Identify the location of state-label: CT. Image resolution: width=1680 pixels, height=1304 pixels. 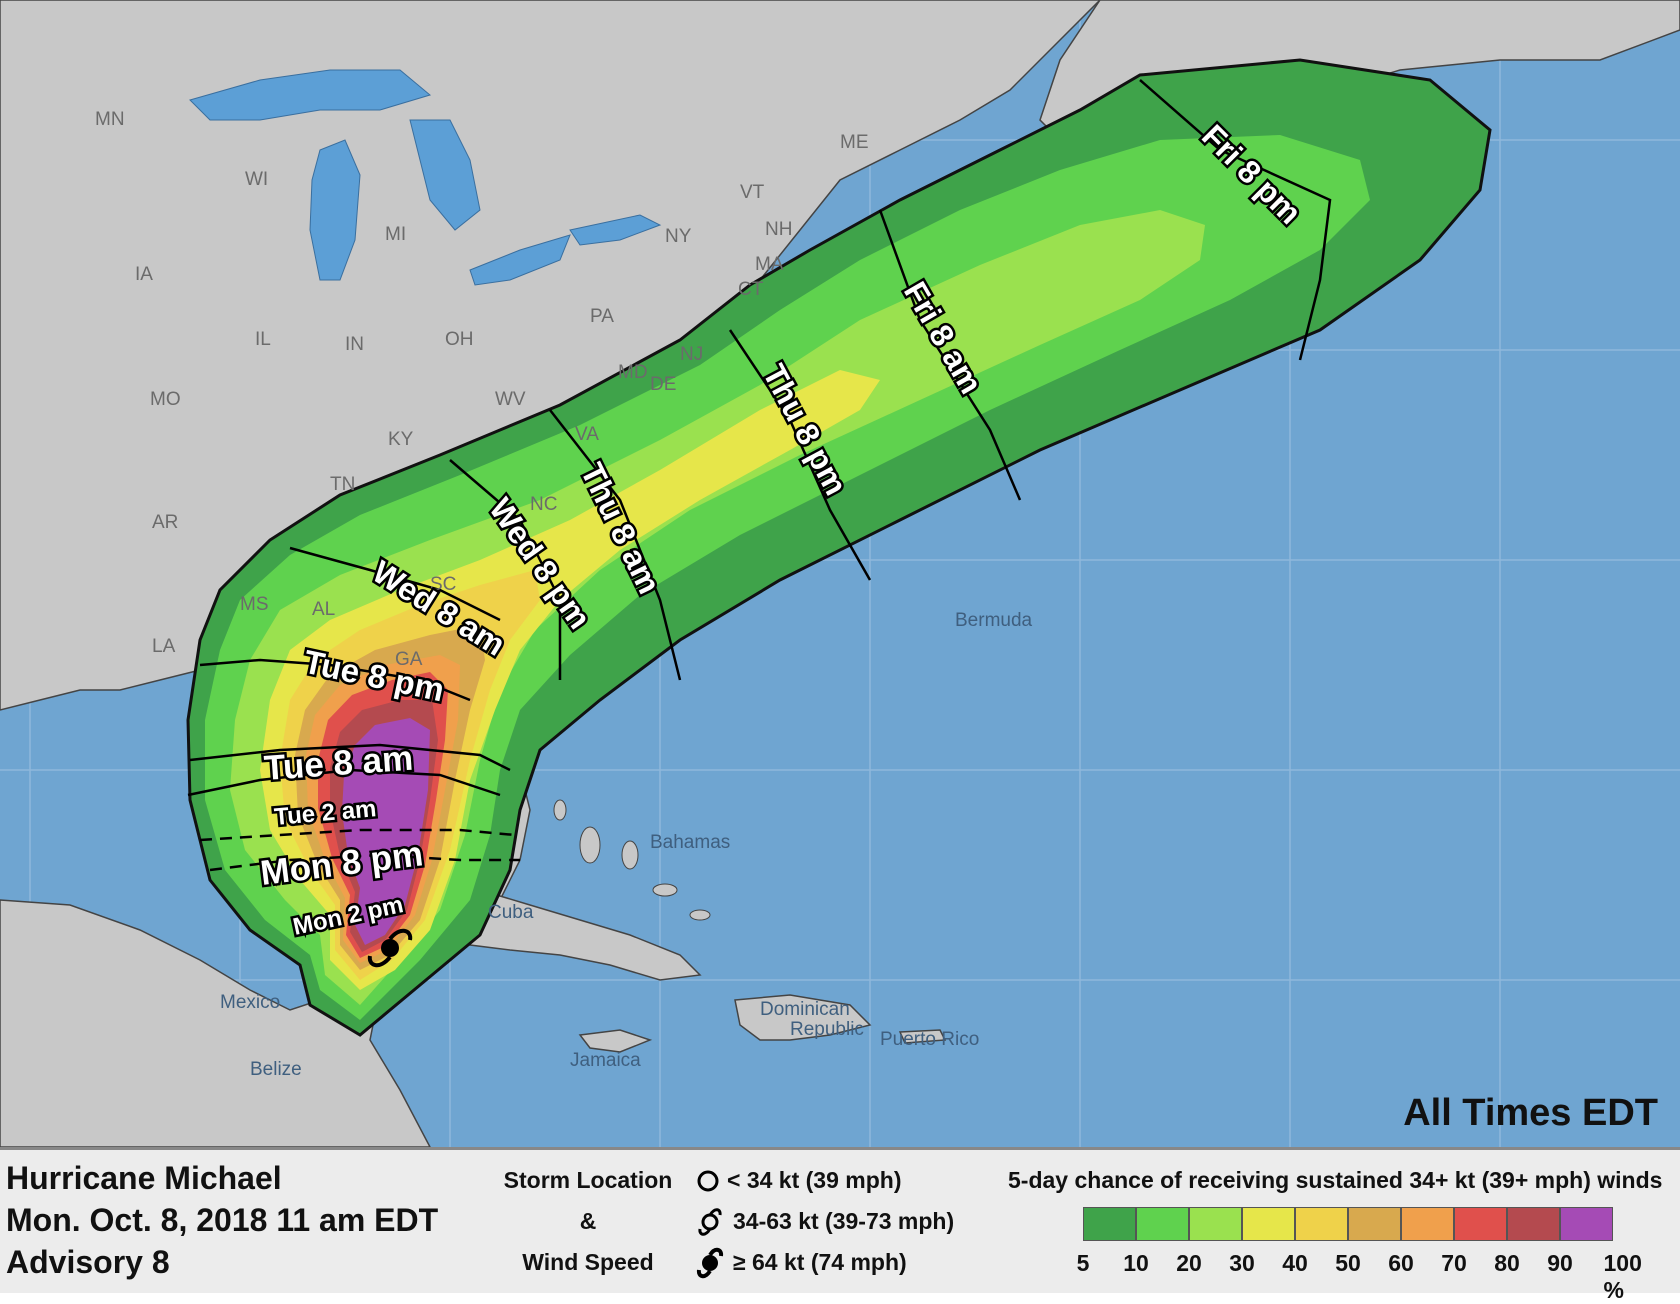
(751, 289).